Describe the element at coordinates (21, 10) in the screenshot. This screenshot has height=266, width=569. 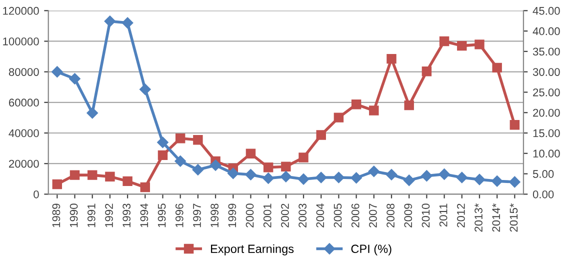
I see `y-tick-label: 120000` at that location.